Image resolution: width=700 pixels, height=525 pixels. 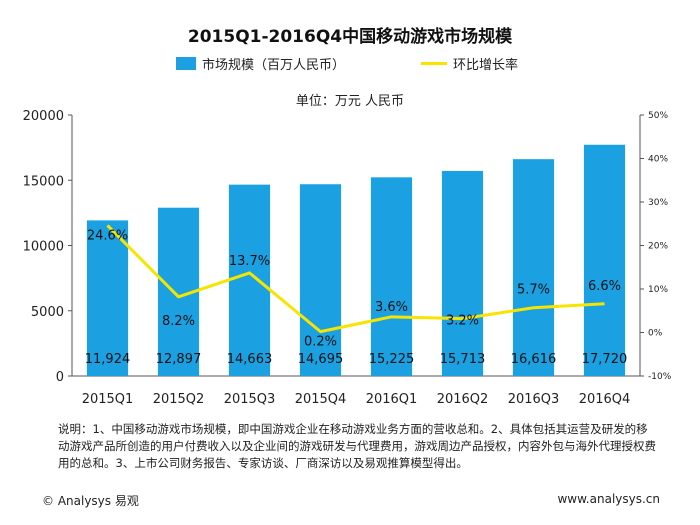 I want to click on left-tick-label: 20000, so click(x=43, y=116).